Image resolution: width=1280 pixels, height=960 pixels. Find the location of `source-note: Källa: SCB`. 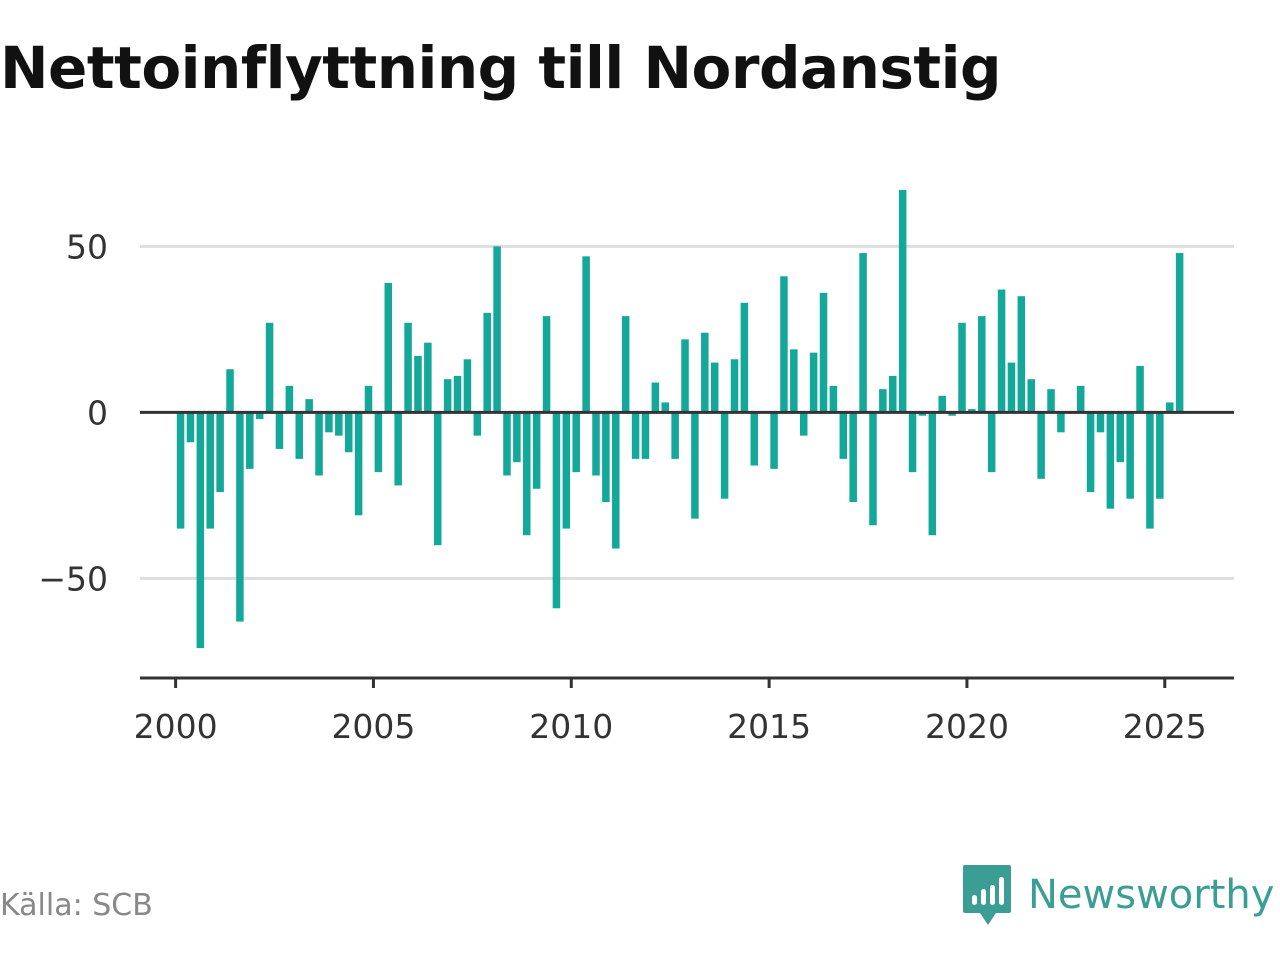

source-note: Källa: SCB is located at coordinates (76, 905).